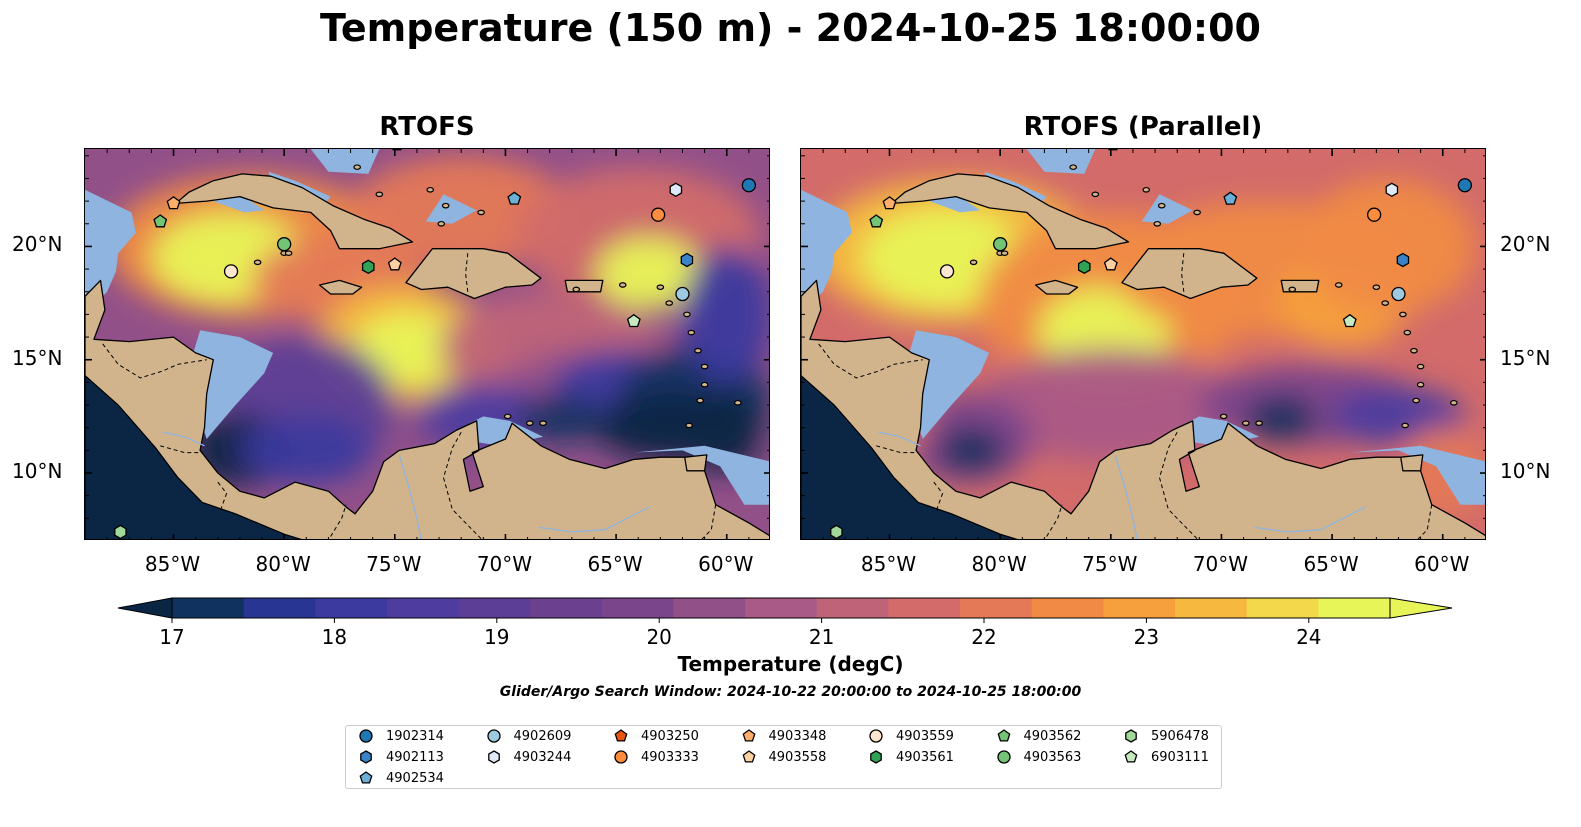 Image resolution: width=1581 pixels, height=827 pixels. I want to click on legend-marker-hexagon-icon, so click(876, 757).